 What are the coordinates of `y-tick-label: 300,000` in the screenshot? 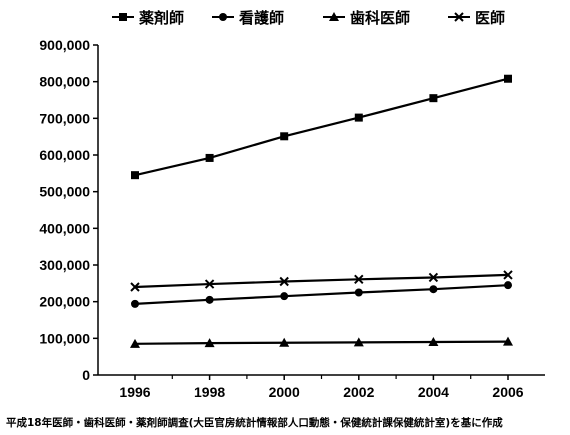 It's located at (64, 265).